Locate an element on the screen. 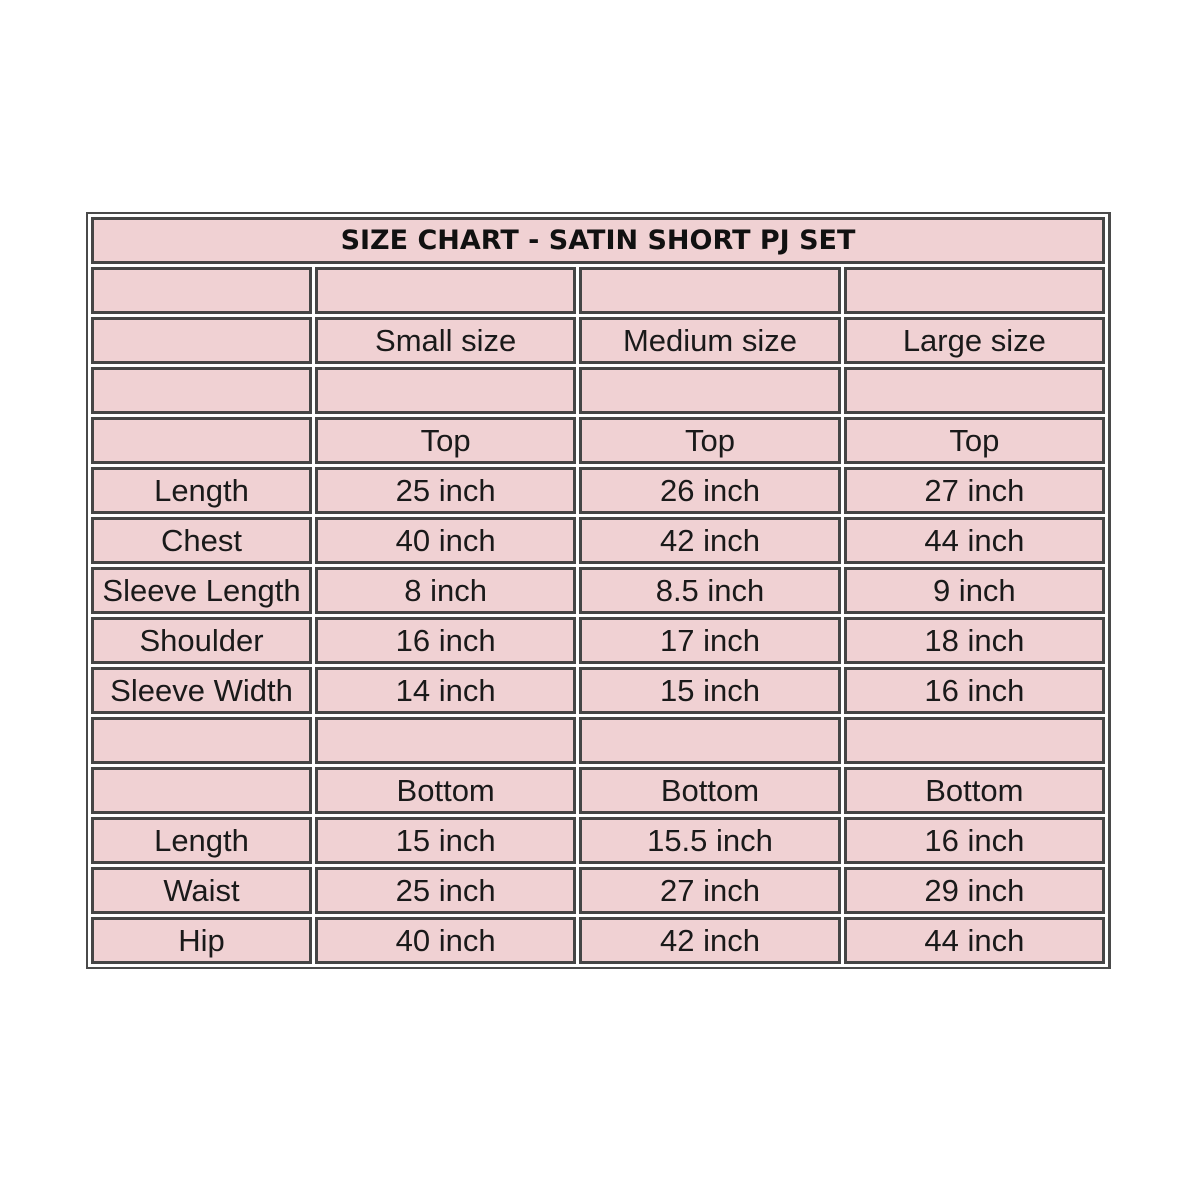  measurement-value: 29 inch is located at coordinates (974, 890).